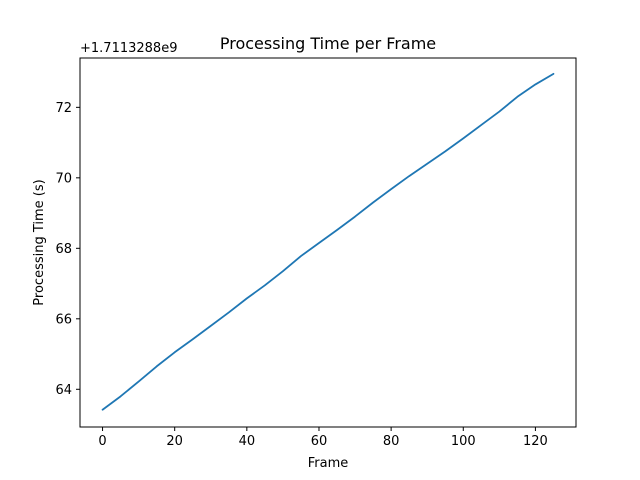  What do you see at coordinates (63, 108) in the screenshot?
I see `y-tick-label: 72` at bounding box center [63, 108].